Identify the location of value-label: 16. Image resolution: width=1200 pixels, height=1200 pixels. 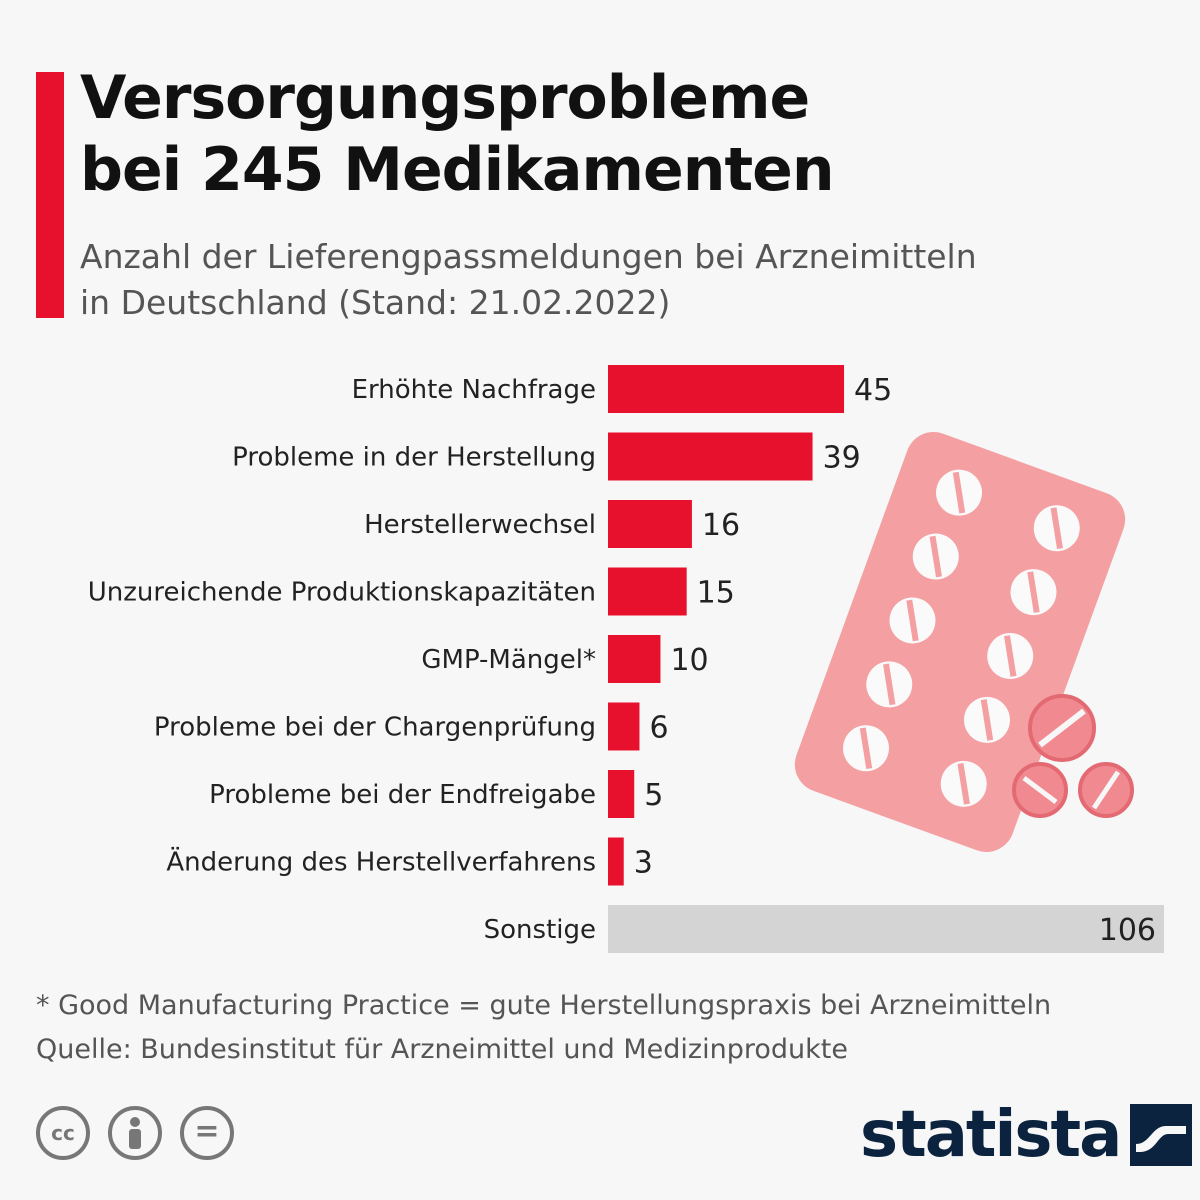
(721, 525).